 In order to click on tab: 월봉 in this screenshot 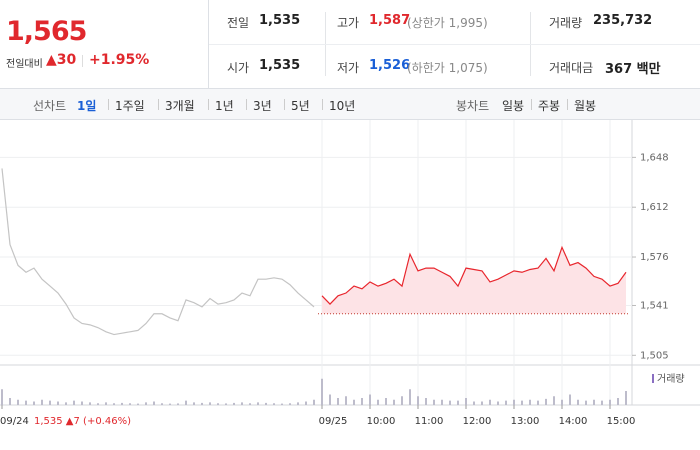, I will do `click(585, 106)`.